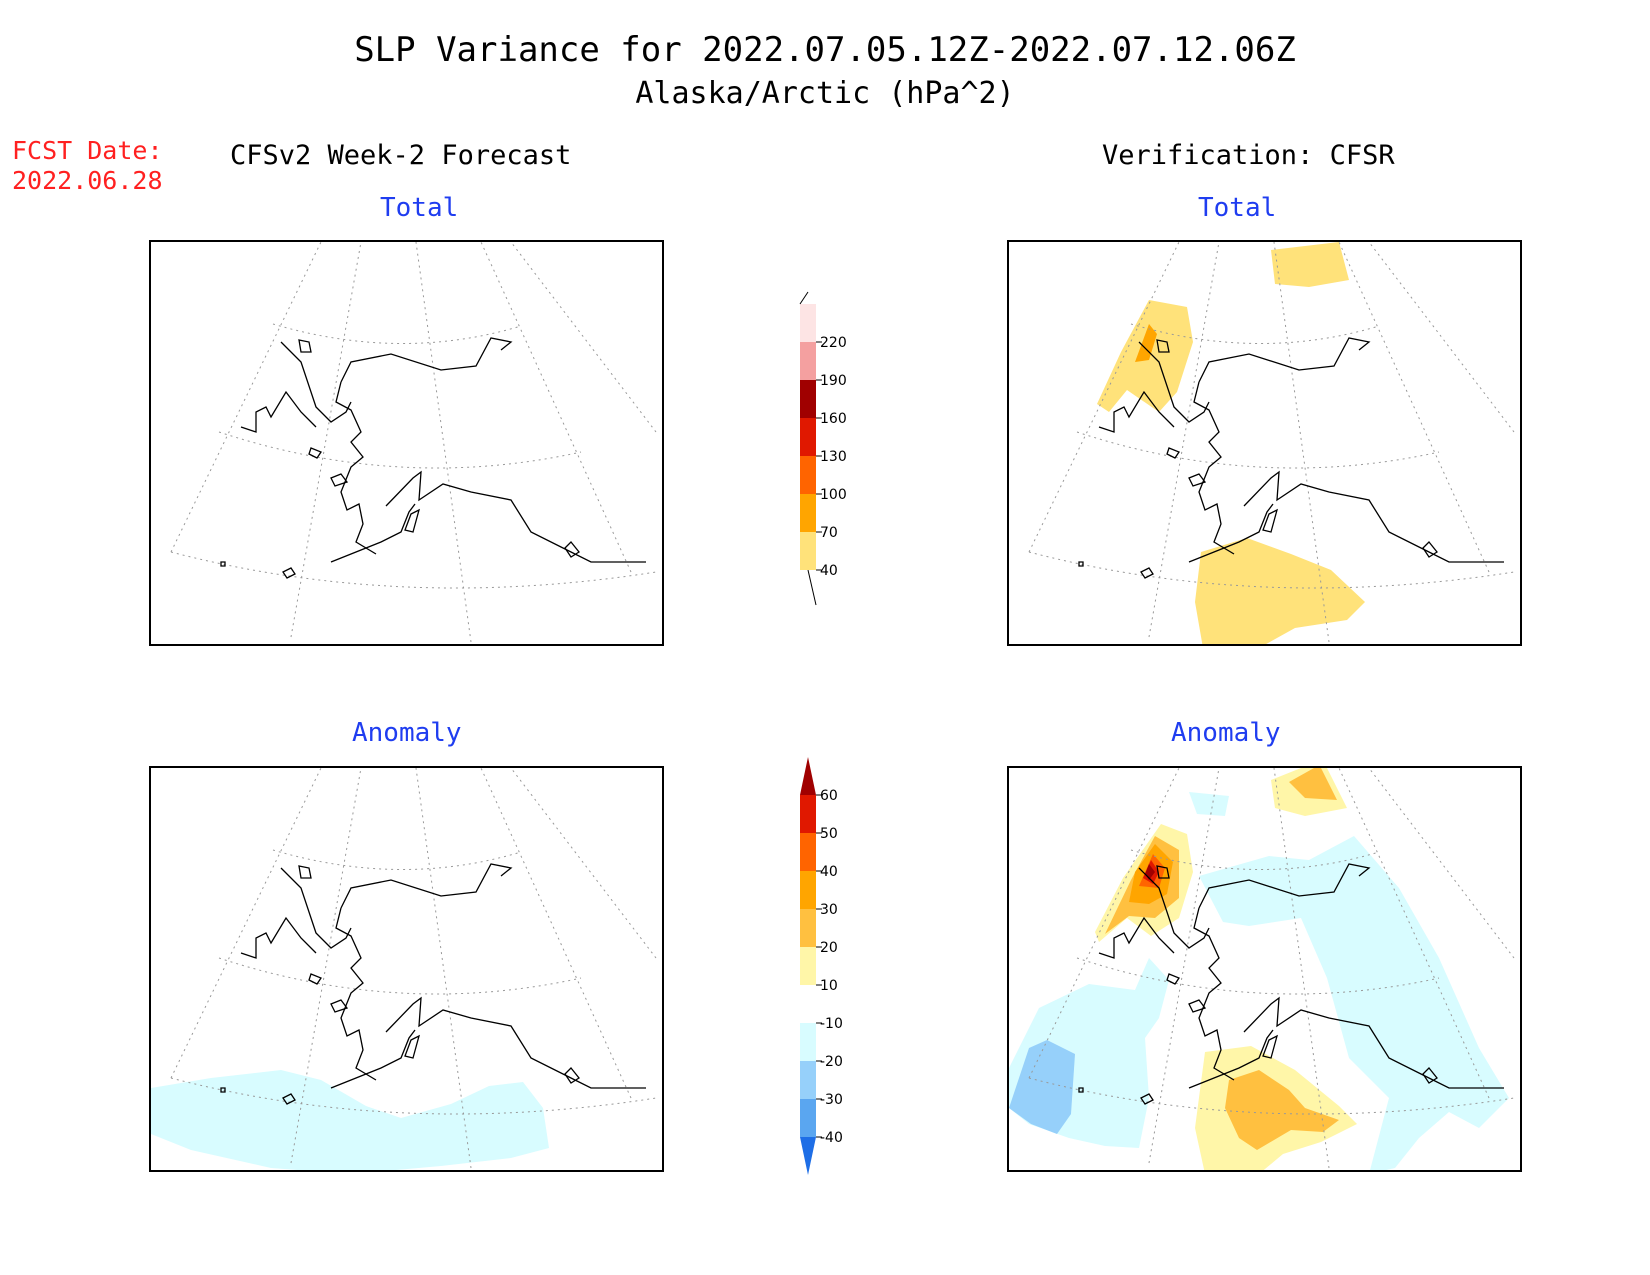 The height and width of the screenshot is (1275, 1650). I want to click on neg-anom-east, so click(1354, 1003).